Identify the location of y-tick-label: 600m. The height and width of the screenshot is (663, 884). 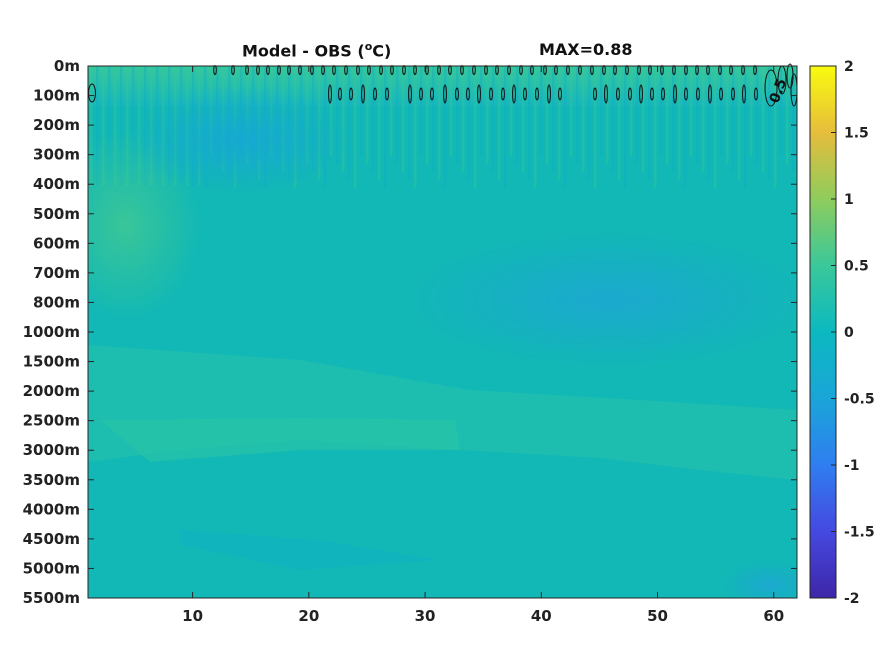
(56, 243).